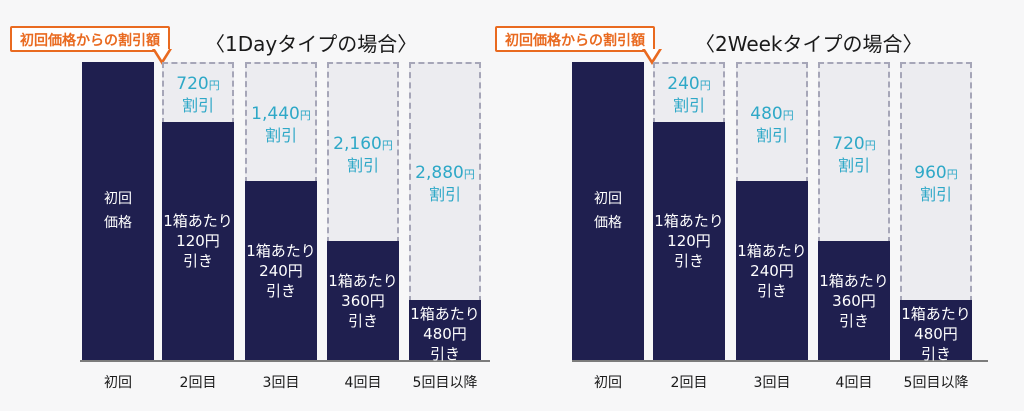 The image size is (1024, 411). I want to click on bar-discount-area: 240円割引, so click(689, 93).